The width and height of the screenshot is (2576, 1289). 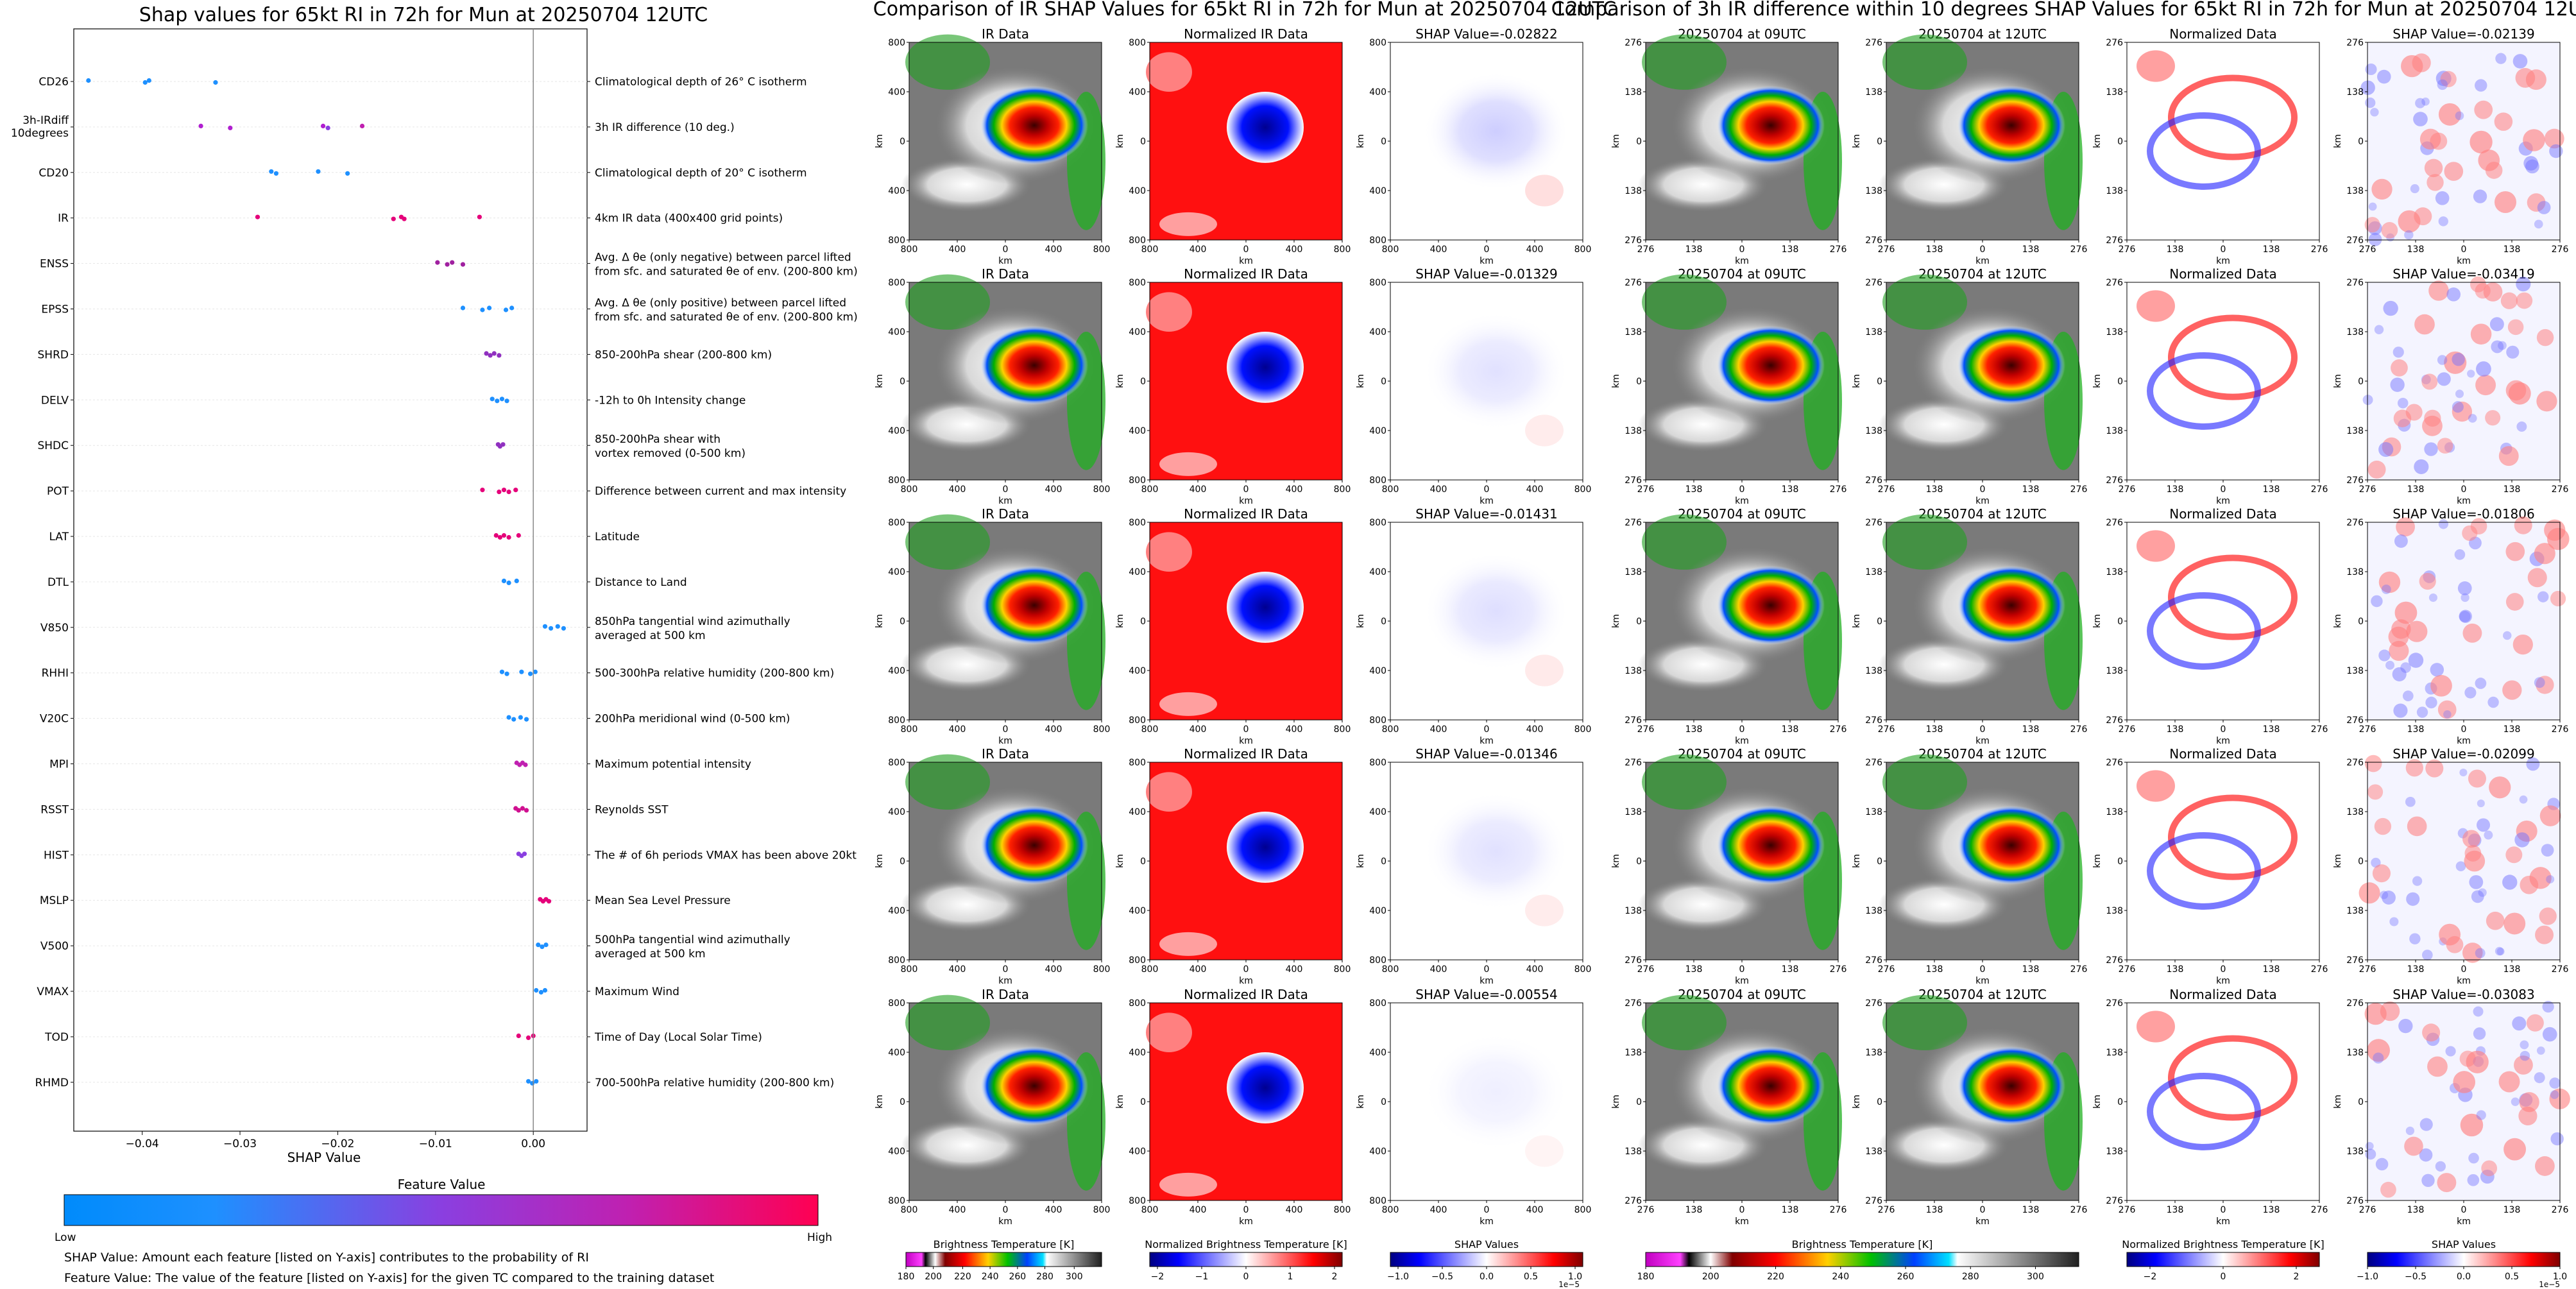 What do you see at coordinates (54, 629) in the screenshot?
I see `feature-name: V850` at bounding box center [54, 629].